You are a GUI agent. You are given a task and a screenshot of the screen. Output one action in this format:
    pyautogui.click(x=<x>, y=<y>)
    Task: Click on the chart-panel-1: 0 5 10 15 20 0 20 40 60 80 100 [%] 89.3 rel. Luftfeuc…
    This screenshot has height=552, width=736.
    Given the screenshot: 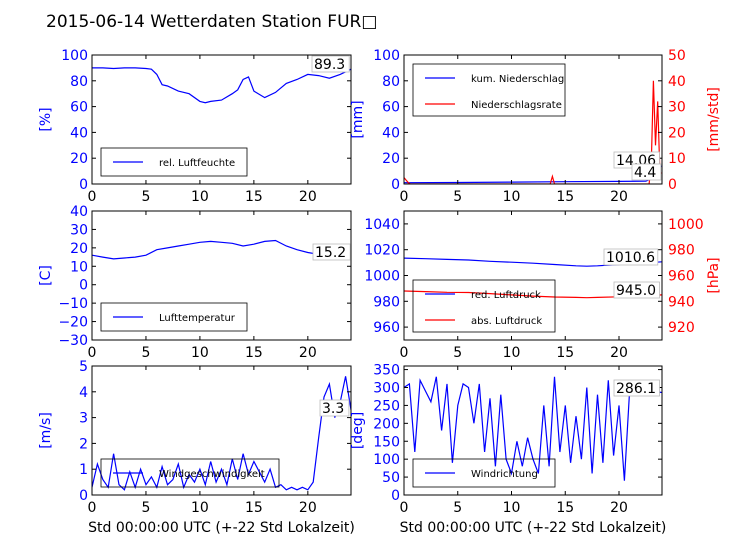 What is the action you would take?
    pyautogui.click(x=195, y=126)
    